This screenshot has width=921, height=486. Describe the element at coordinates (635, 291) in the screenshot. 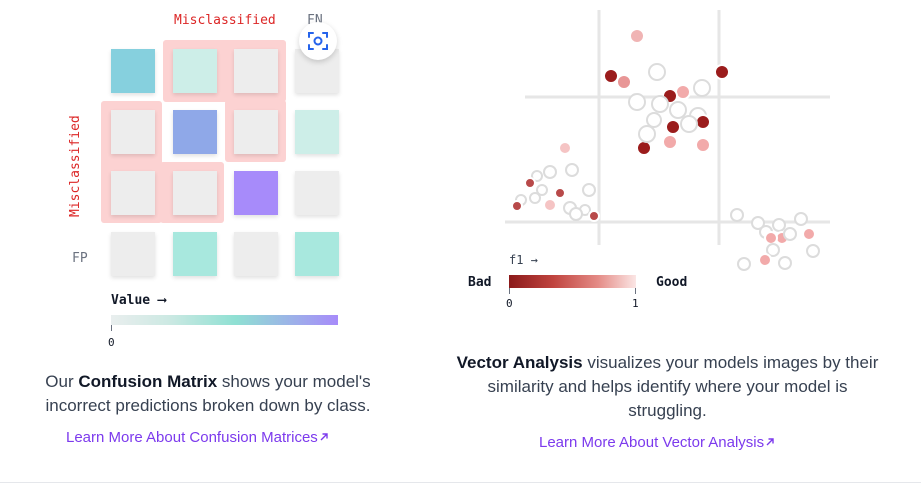

I see `f1-scale-tick-max` at that location.